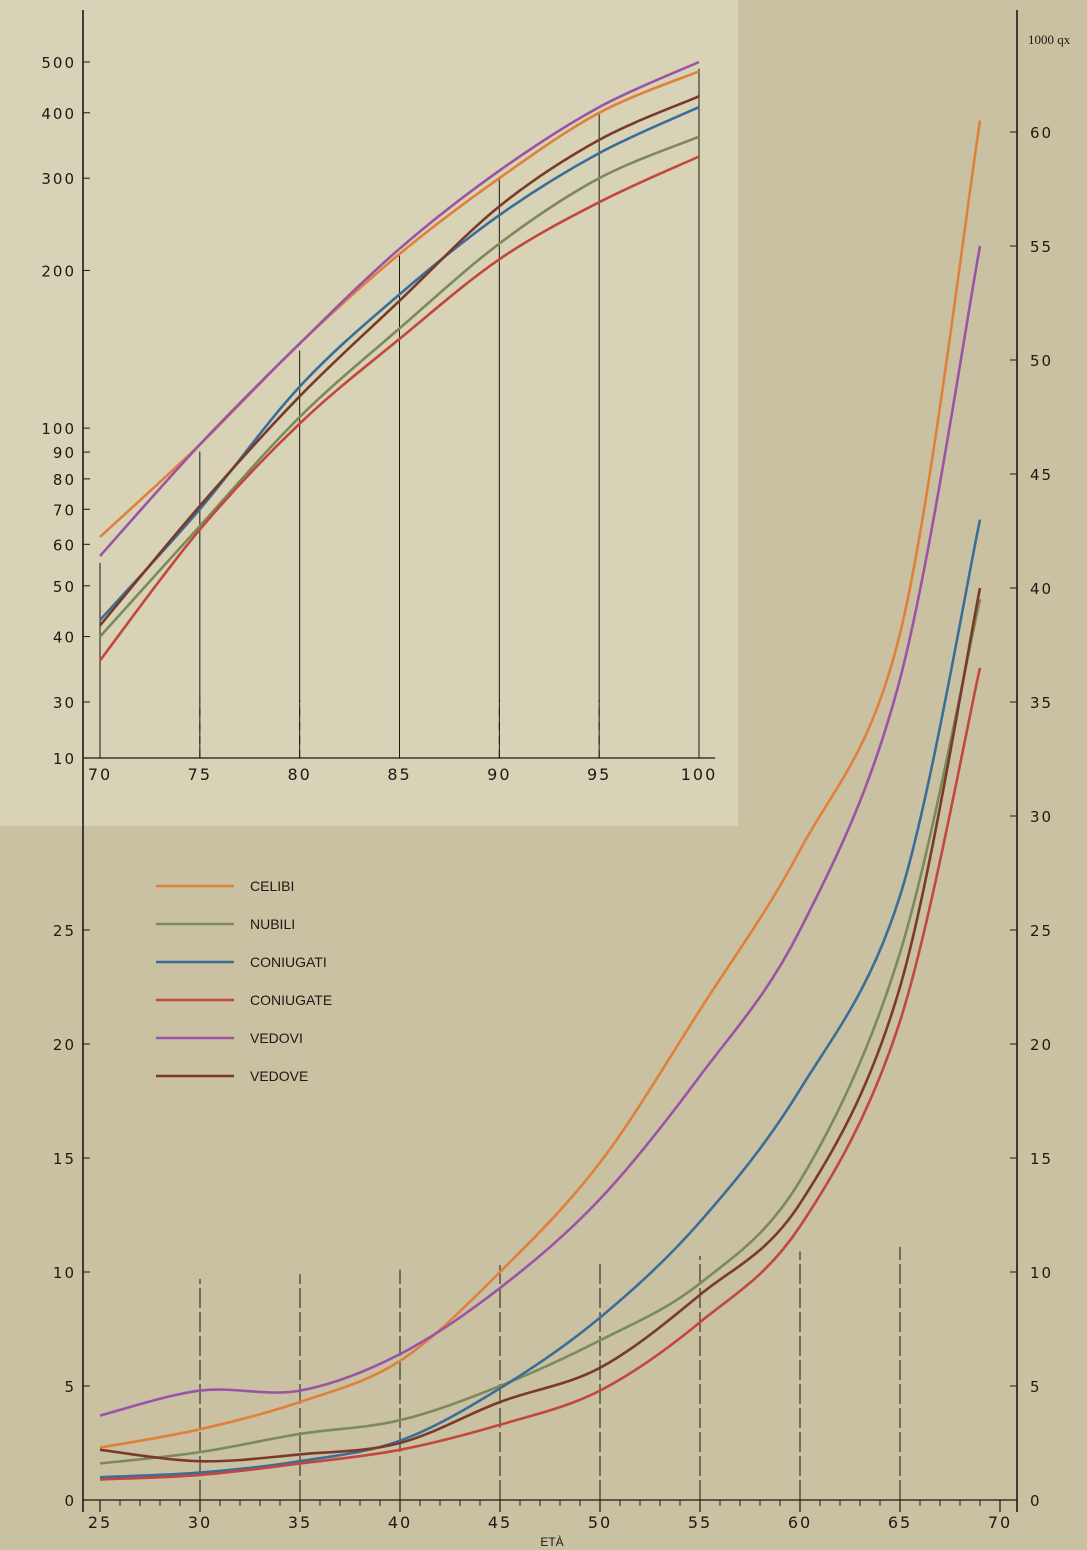 This screenshot has height=1550, width=1087. What do you see at coordinates (1041, 1273) in the screenshot?
I see `y-right-tick-label: 10` at bounding box center [1041, 1273].